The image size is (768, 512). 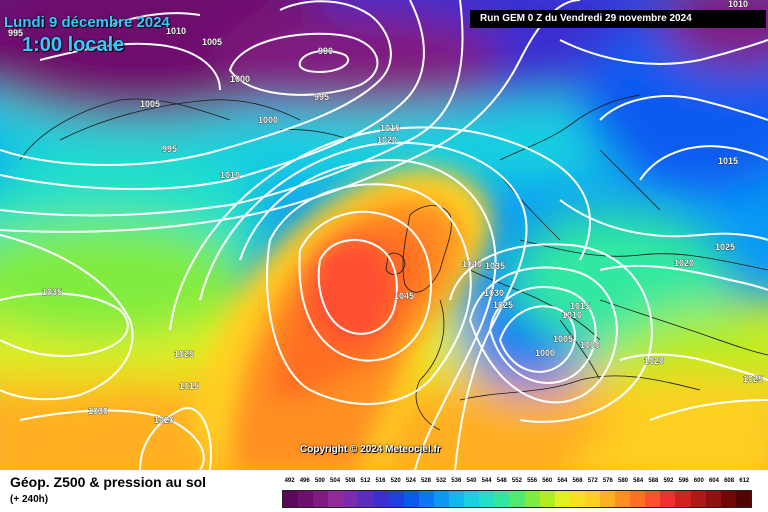 I want to click on forecast-time: 1:00 locale, so click(x=73, y=45).